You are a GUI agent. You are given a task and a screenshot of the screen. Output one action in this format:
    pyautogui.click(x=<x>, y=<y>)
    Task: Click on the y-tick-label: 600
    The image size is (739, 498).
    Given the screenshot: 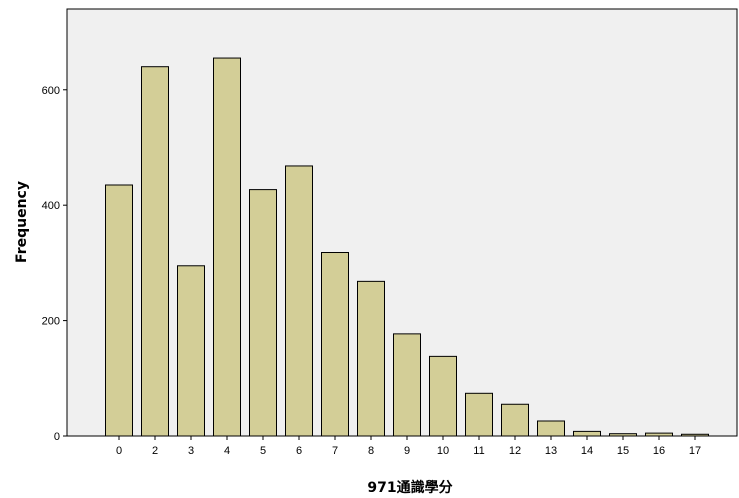 What is the action you would take?
    pyautogui.click(x=51, y=91)
    